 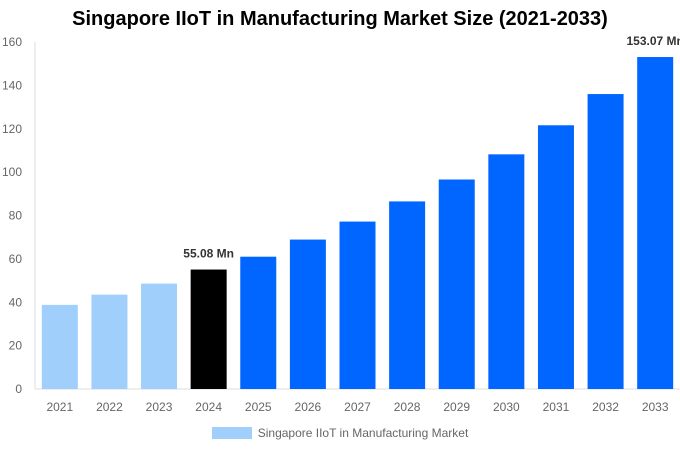 I want to click on x-tick-label: 2021, so click(x=59, y=407).